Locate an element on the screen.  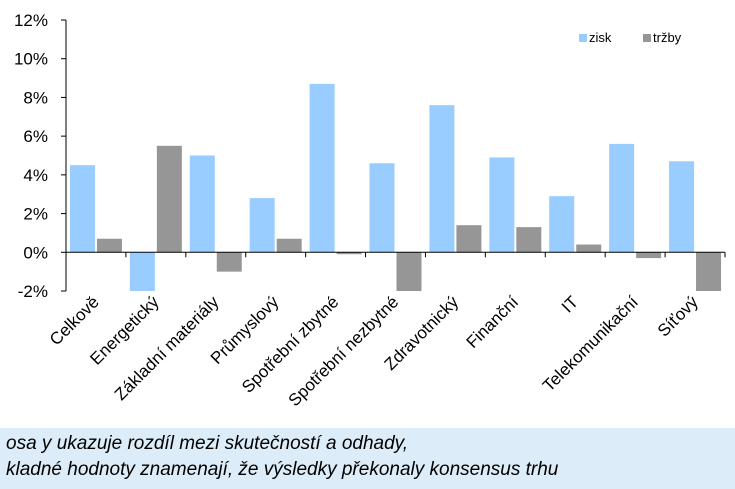
x-category-label: Spotřební nezbytné is located at coordinates (344, 351).